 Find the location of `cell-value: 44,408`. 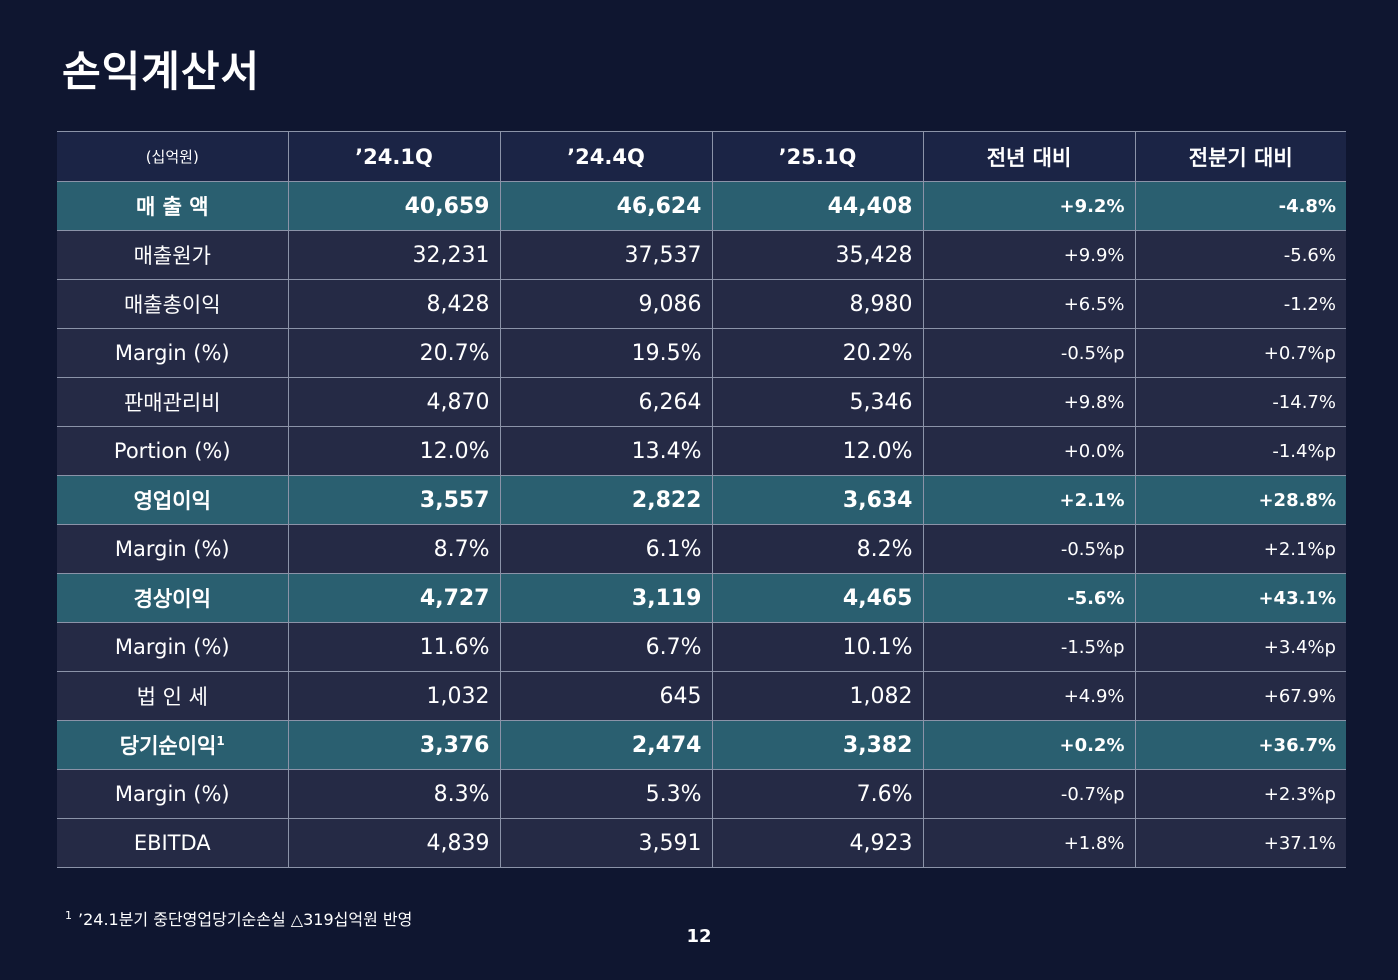

cell-value: 44,408 is located at coordinates (817, 206).